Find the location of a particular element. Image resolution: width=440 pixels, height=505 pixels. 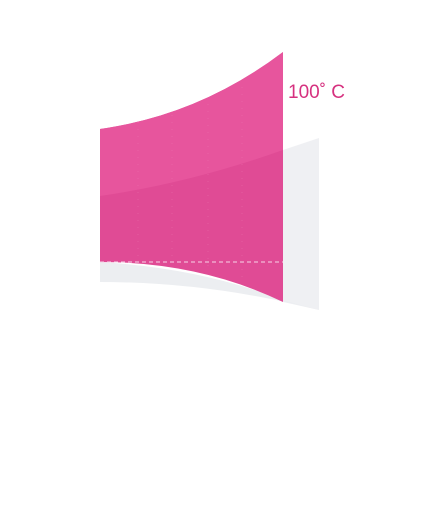

temperature-label: 100˚ C is located at coordinates (317, 92).